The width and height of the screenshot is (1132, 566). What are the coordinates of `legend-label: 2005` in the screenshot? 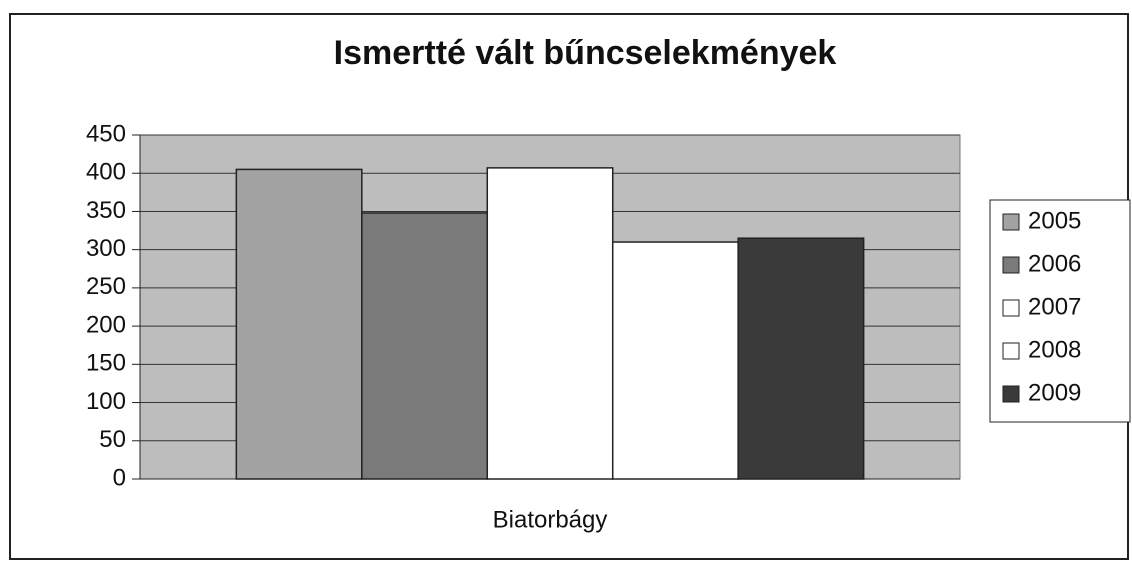 It's located at (1054, 220).